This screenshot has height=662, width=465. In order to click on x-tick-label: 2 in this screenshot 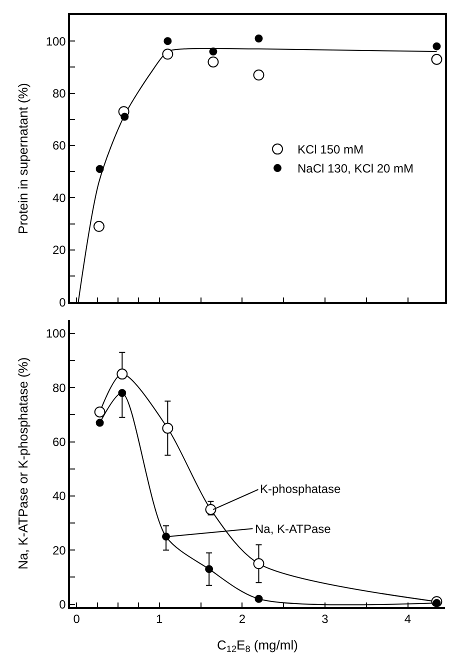, I will do `click(242, 619)`.